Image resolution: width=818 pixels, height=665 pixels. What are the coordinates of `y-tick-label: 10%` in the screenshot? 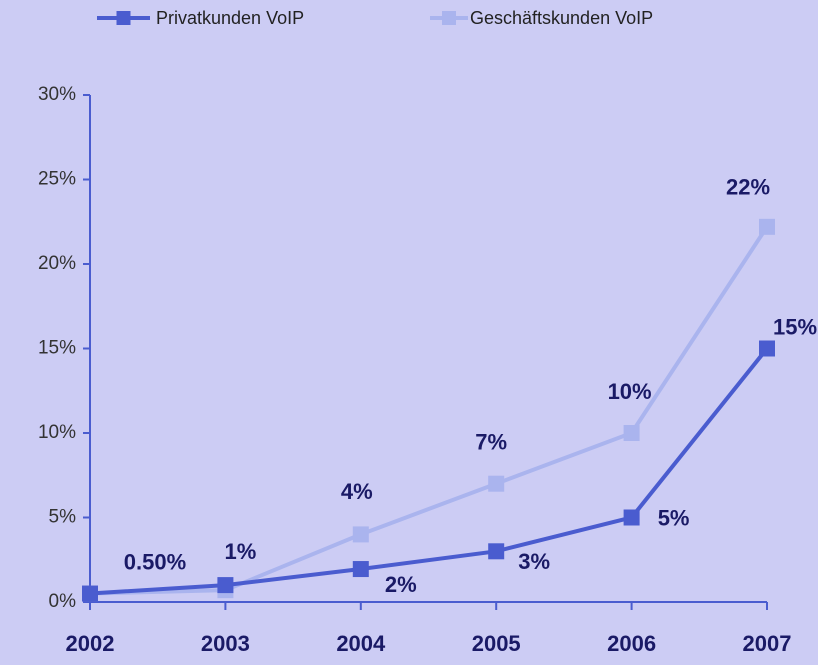 It's located at (57, 432).